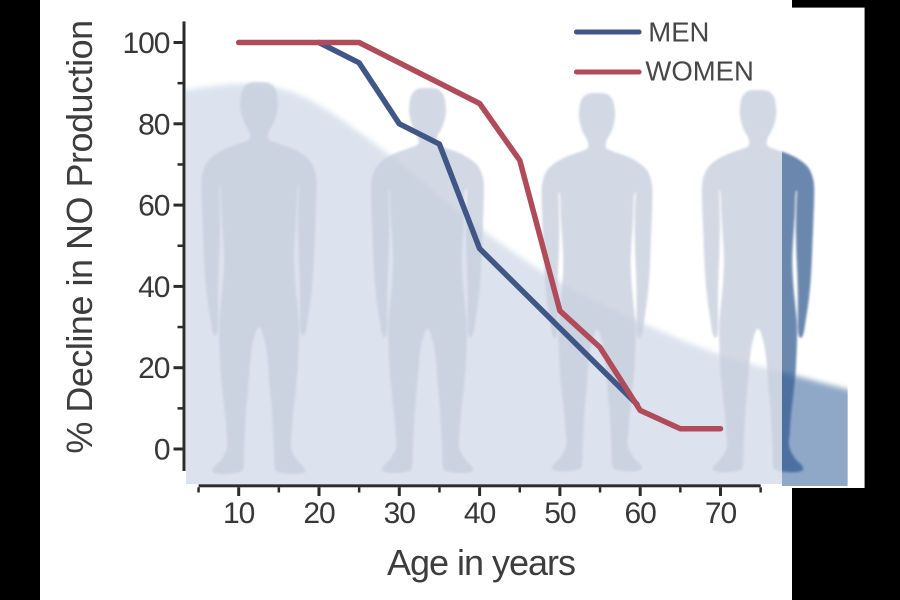 This screenshot has height=600, width=900. Describe the element at coordinates (145, 43) in the screenshot. I see `svg-text: 100` at that location.